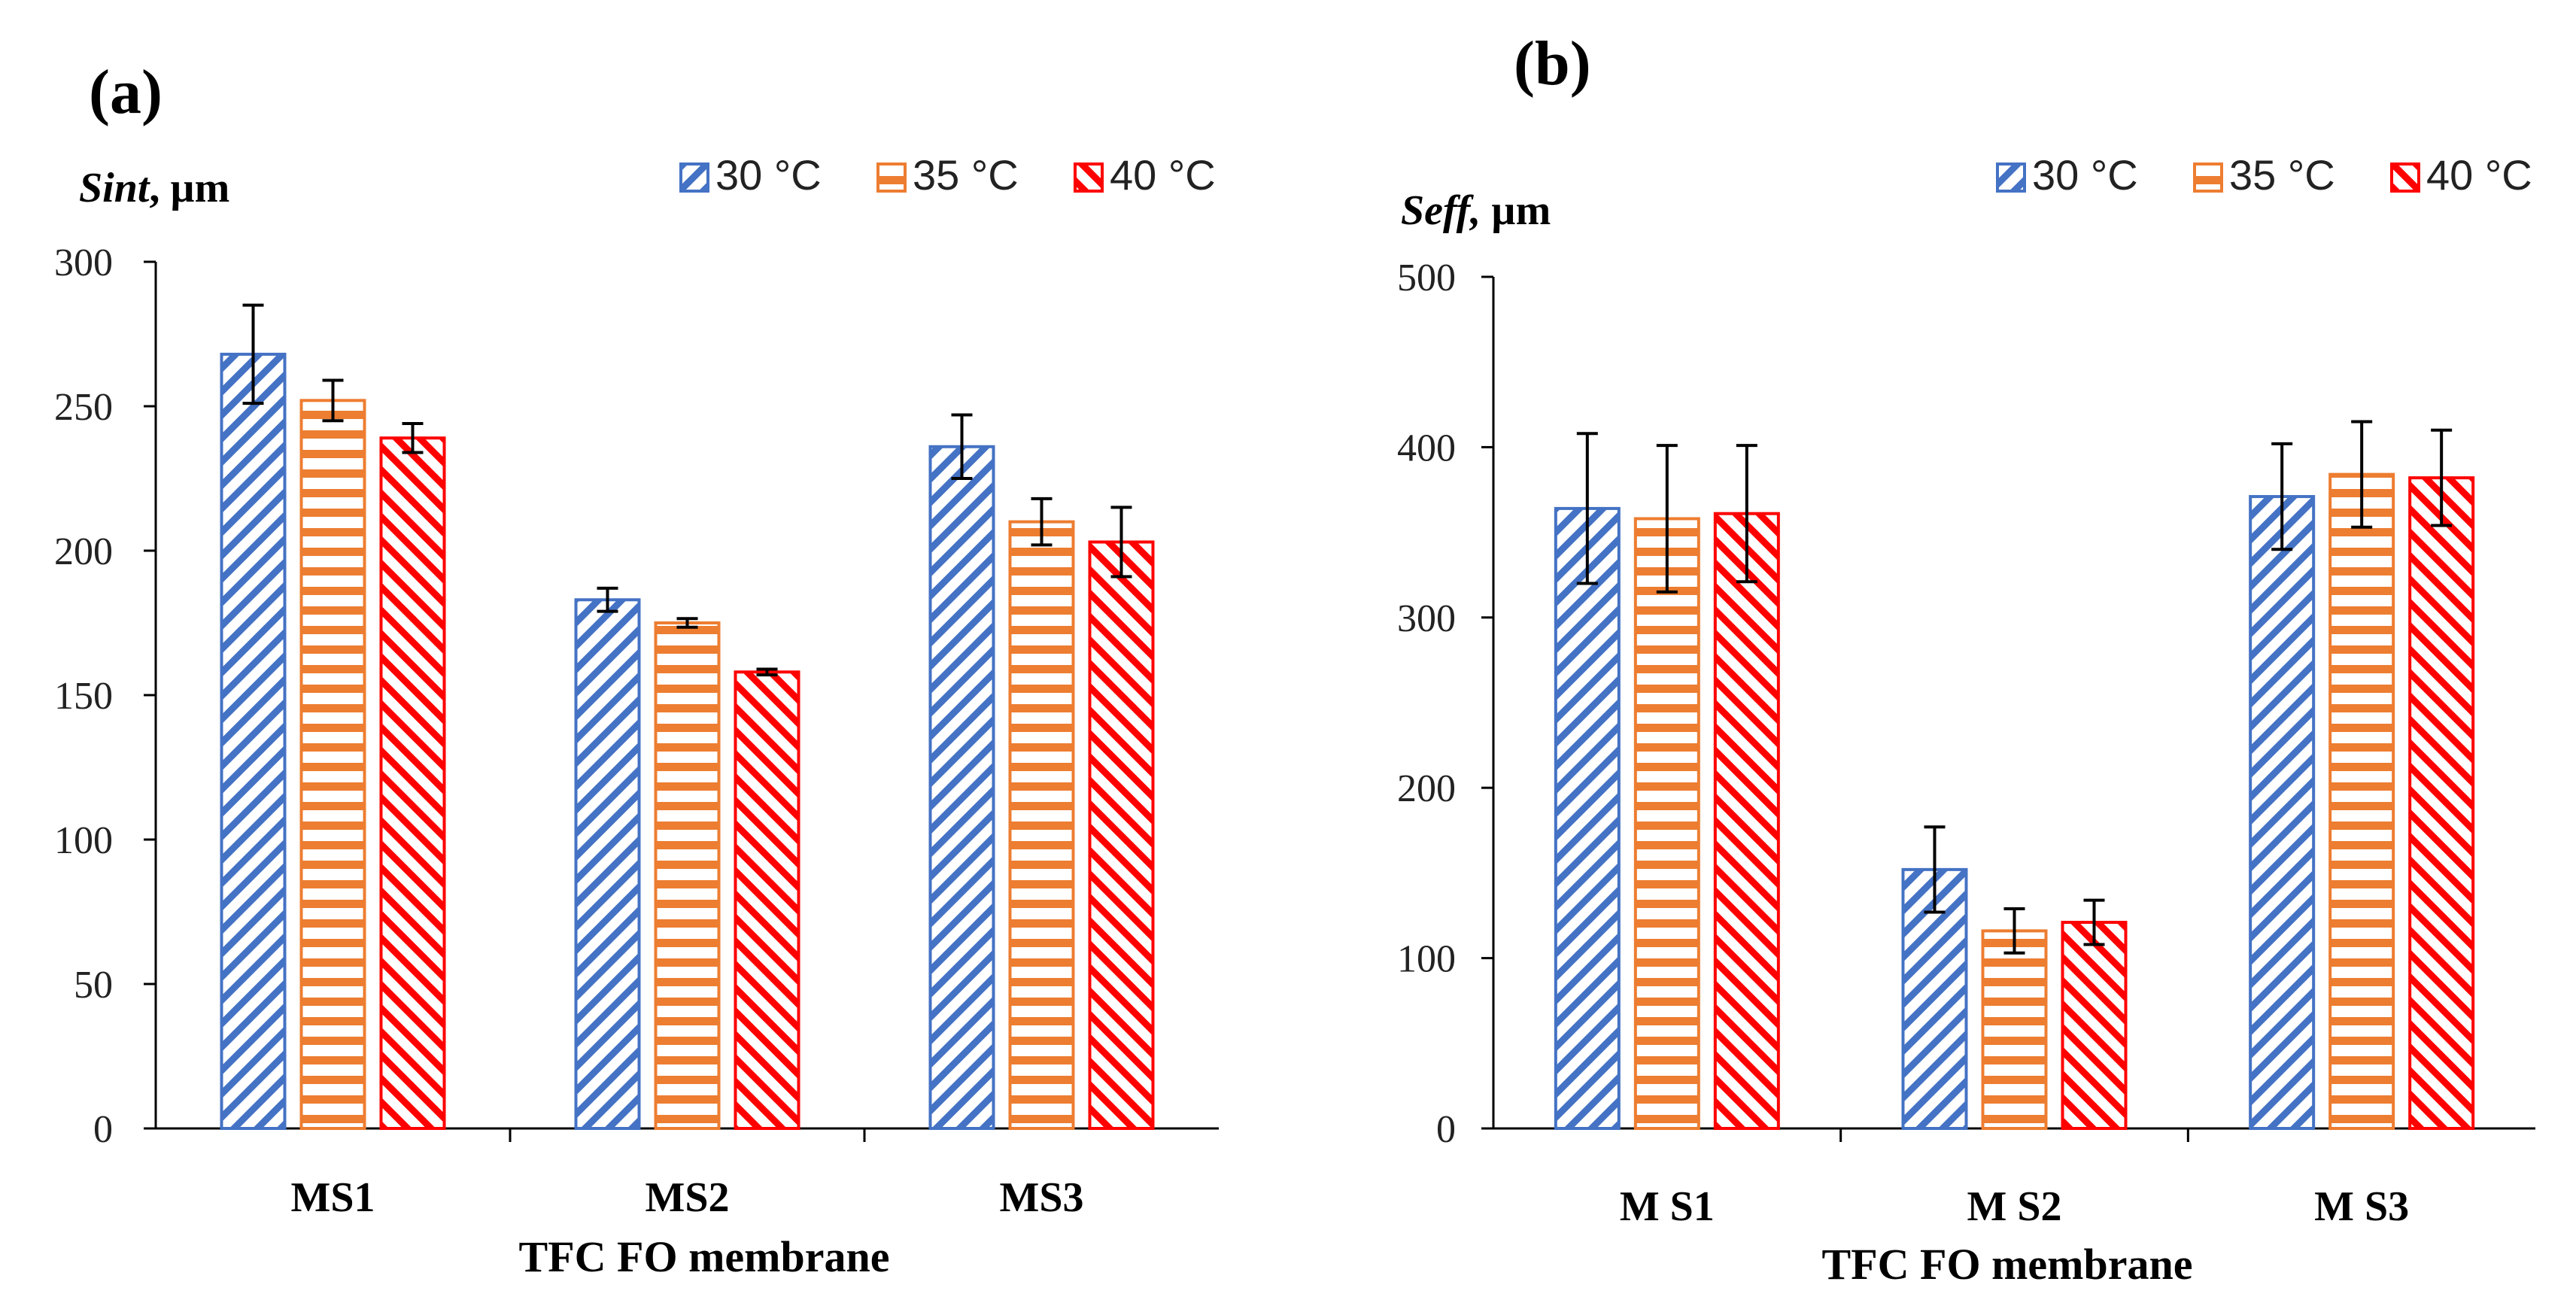 This screenshot has height=1312, width=2576. What do you see at coordinates (103, 1130) in the screenshot?
I see `panel-a-y-tick-label: 0` at bounding box center [103, 1130].